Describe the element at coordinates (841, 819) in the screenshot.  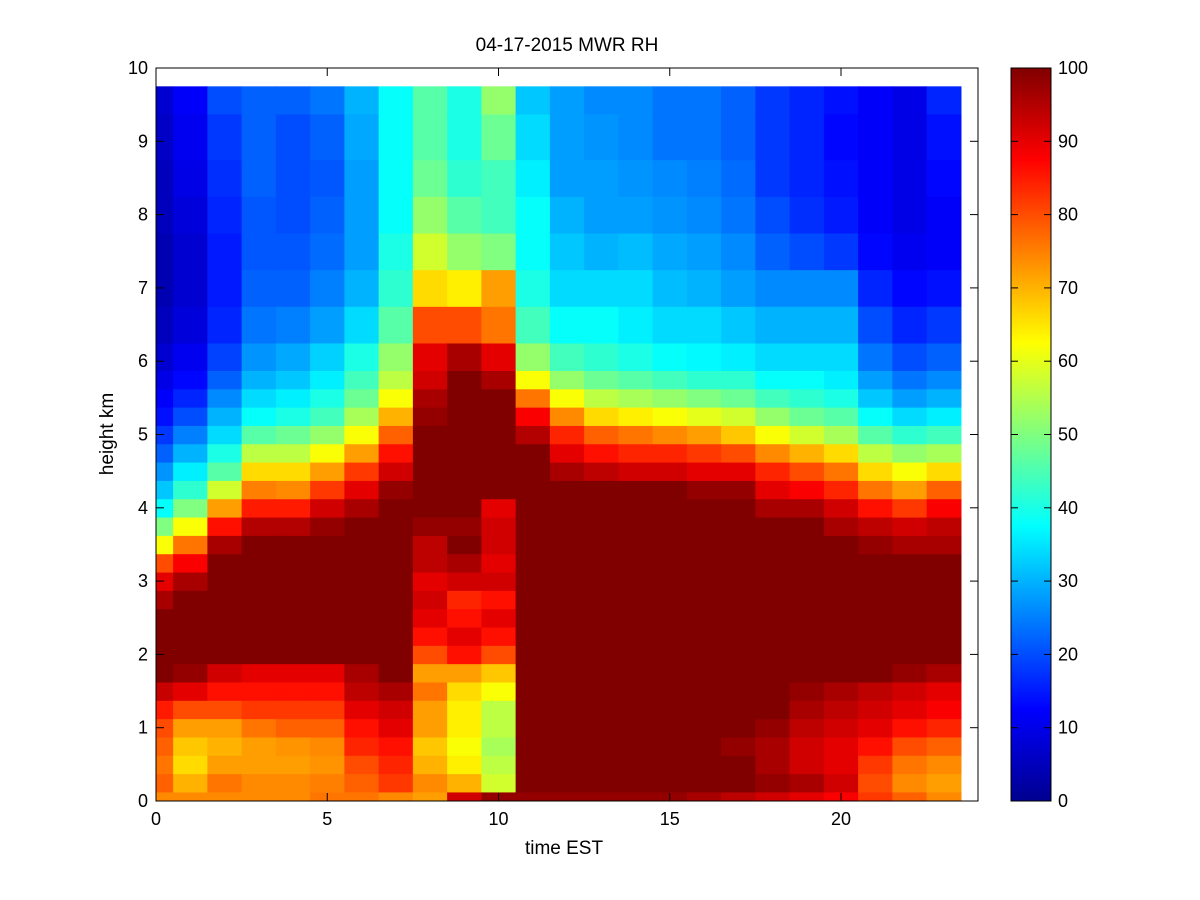
I see `x-tick-label: 20` at that location.